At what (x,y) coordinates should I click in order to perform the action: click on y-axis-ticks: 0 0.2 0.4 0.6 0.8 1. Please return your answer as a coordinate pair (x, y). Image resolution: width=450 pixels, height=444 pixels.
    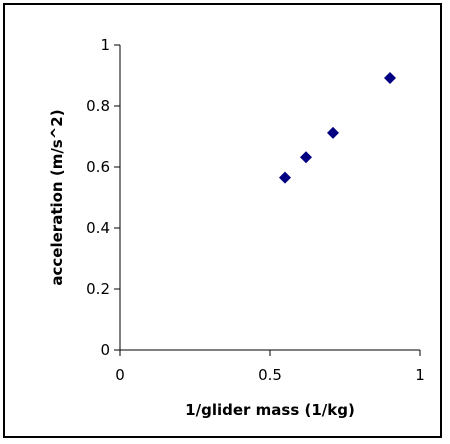
    Looking at the image, I should click on (103, 197).